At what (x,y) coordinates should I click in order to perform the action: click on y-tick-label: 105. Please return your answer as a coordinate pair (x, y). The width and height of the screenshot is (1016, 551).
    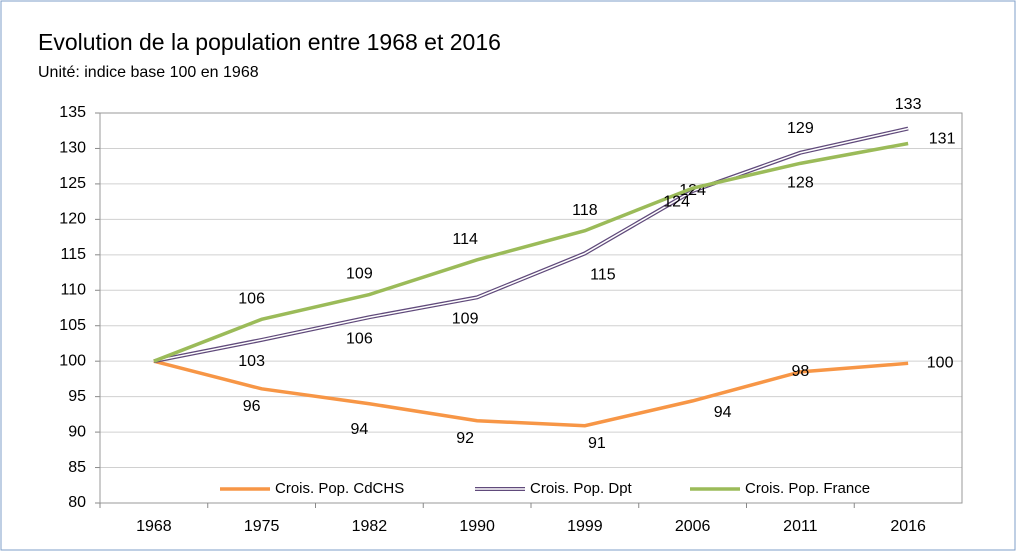
    Looking at the image, I should click on (72, 325).